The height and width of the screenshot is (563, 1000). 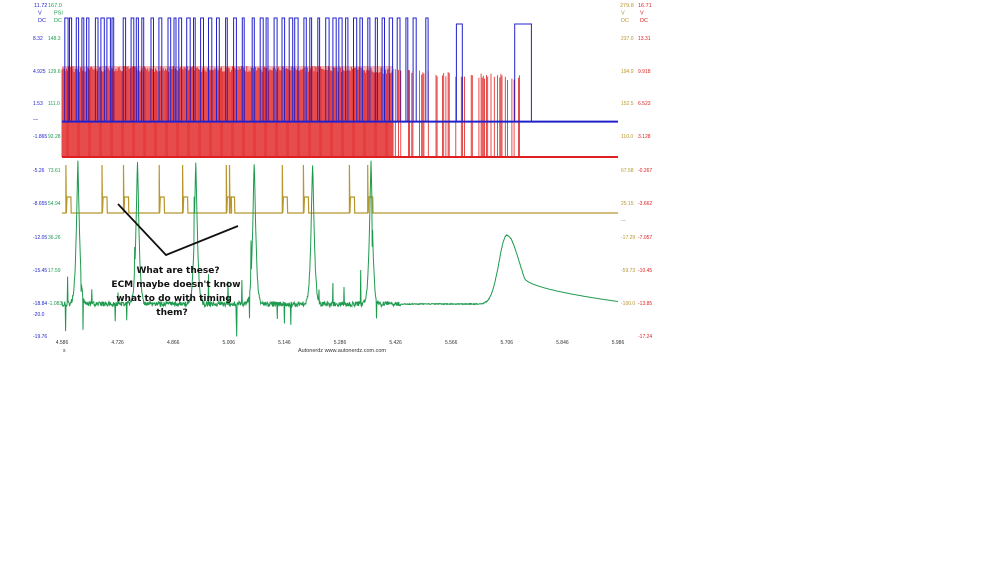 I want to click on left-axis-blue-unit: V, so click(x=40, y=14).